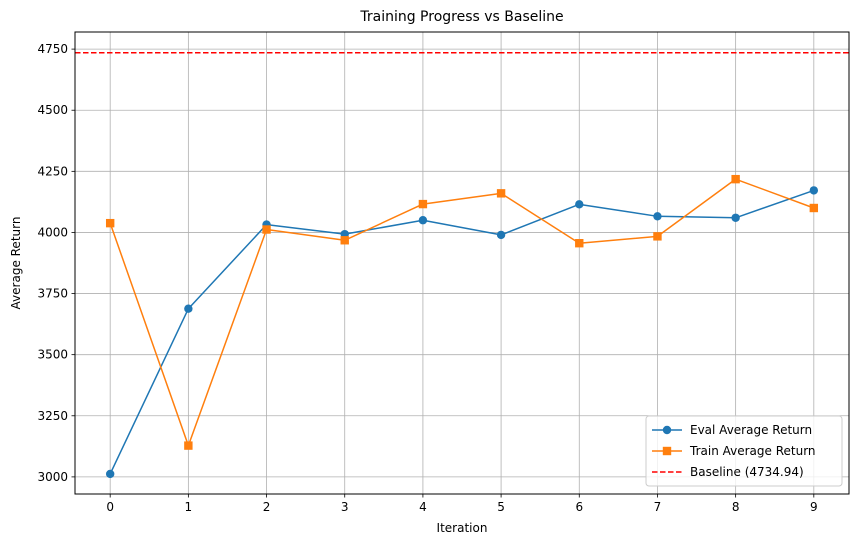 This screenshot has width=859, height=545. I want to click on legend-box, so click(744, 451).